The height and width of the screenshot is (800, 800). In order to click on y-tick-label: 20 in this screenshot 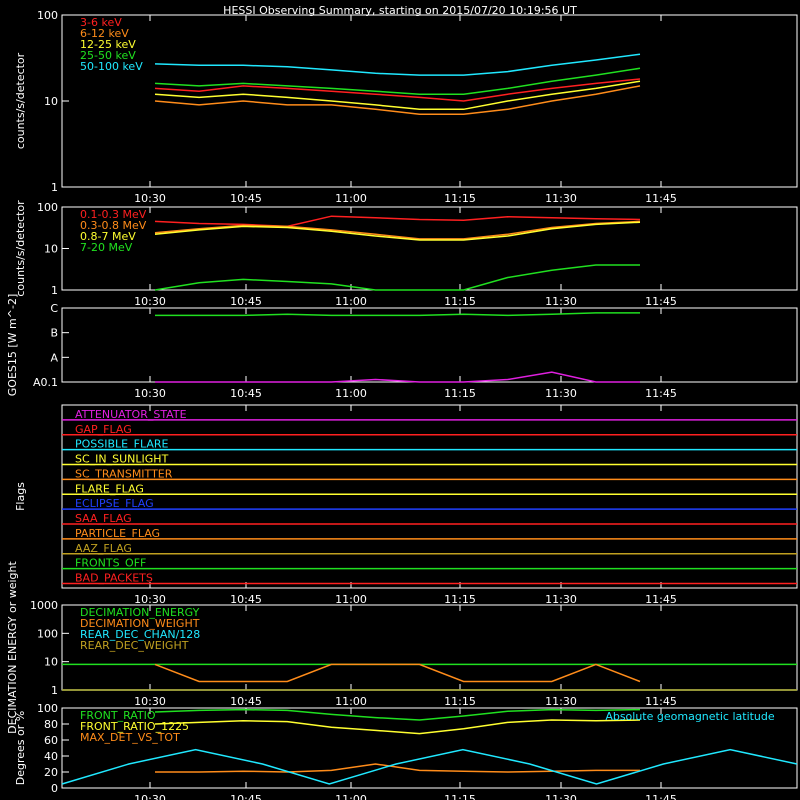, I will do `click(51, 772)`.